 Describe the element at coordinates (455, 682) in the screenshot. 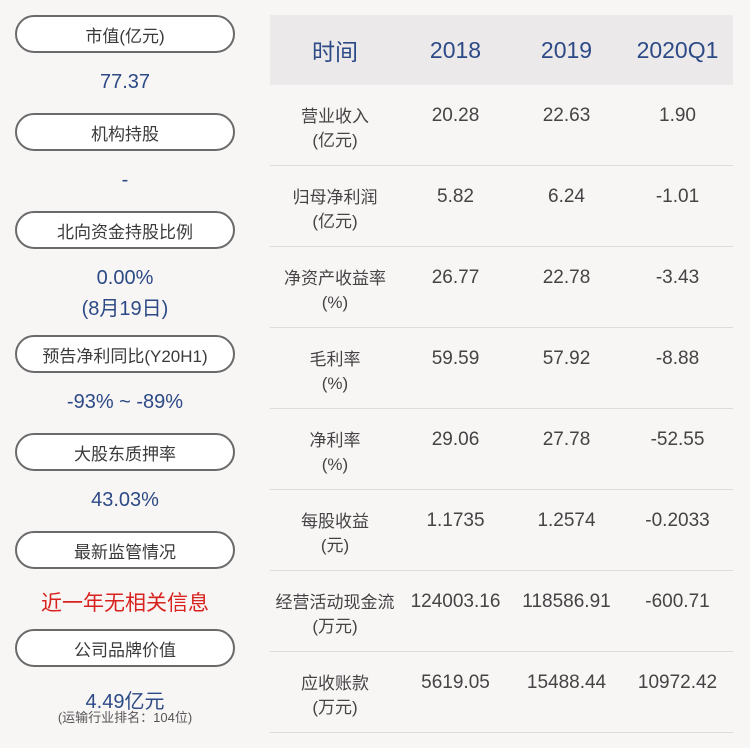

I see `cell-2018: 5619.05` at that location.